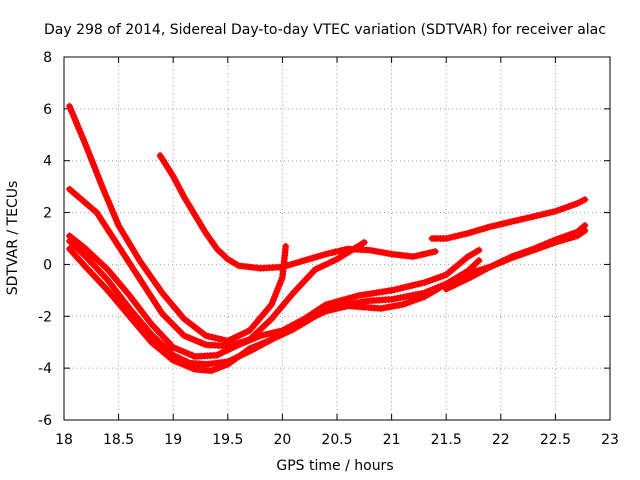 Image resolution: width=640 pixels, height=480 pixels. I want to click on x-tick-label: 20.5, so click(336, 440).